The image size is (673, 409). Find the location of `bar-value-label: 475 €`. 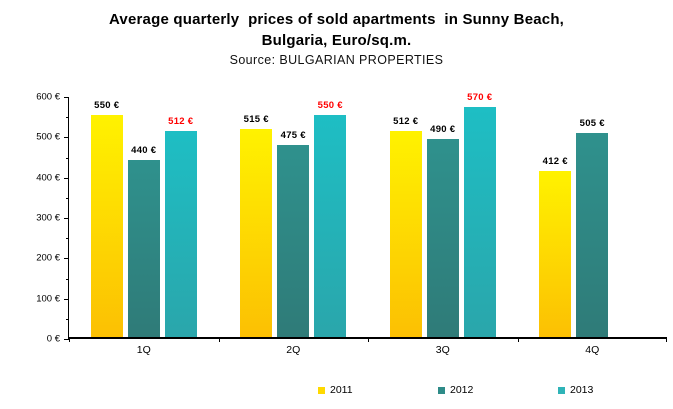

bar-value-label: 475 € is located at coordinates (293, 136).